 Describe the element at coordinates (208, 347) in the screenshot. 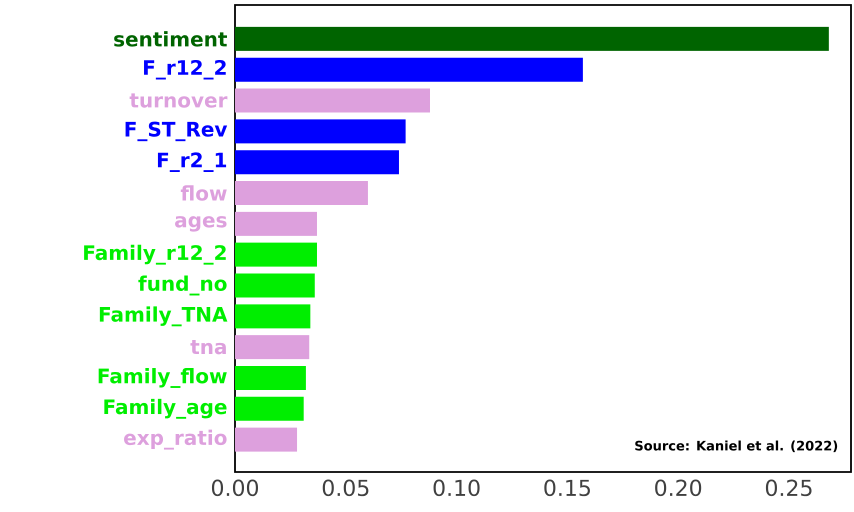

I see `y-tick-label: tna` at that location.